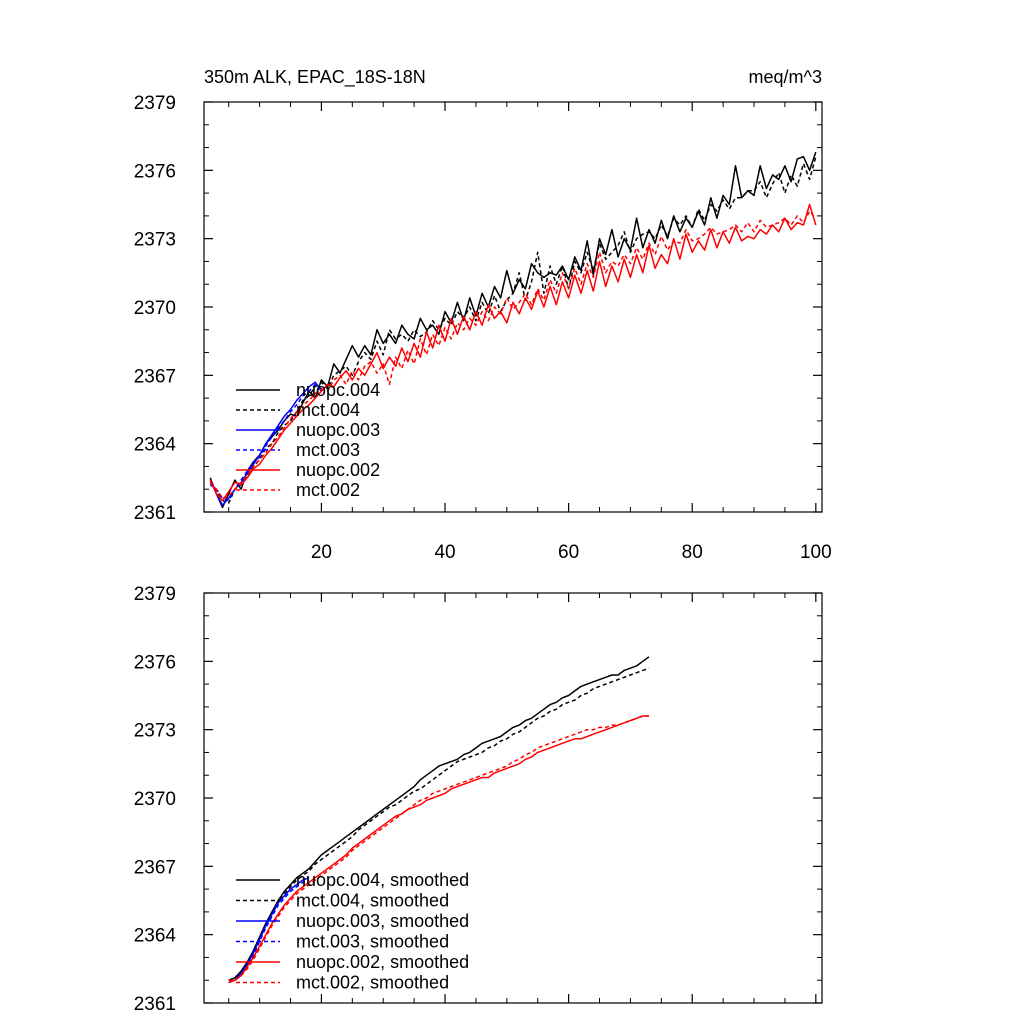  Describe the element at coordinates (382, 880) in the screenshot. I see `legend-label: nuopc.004, smoothed` at that location.